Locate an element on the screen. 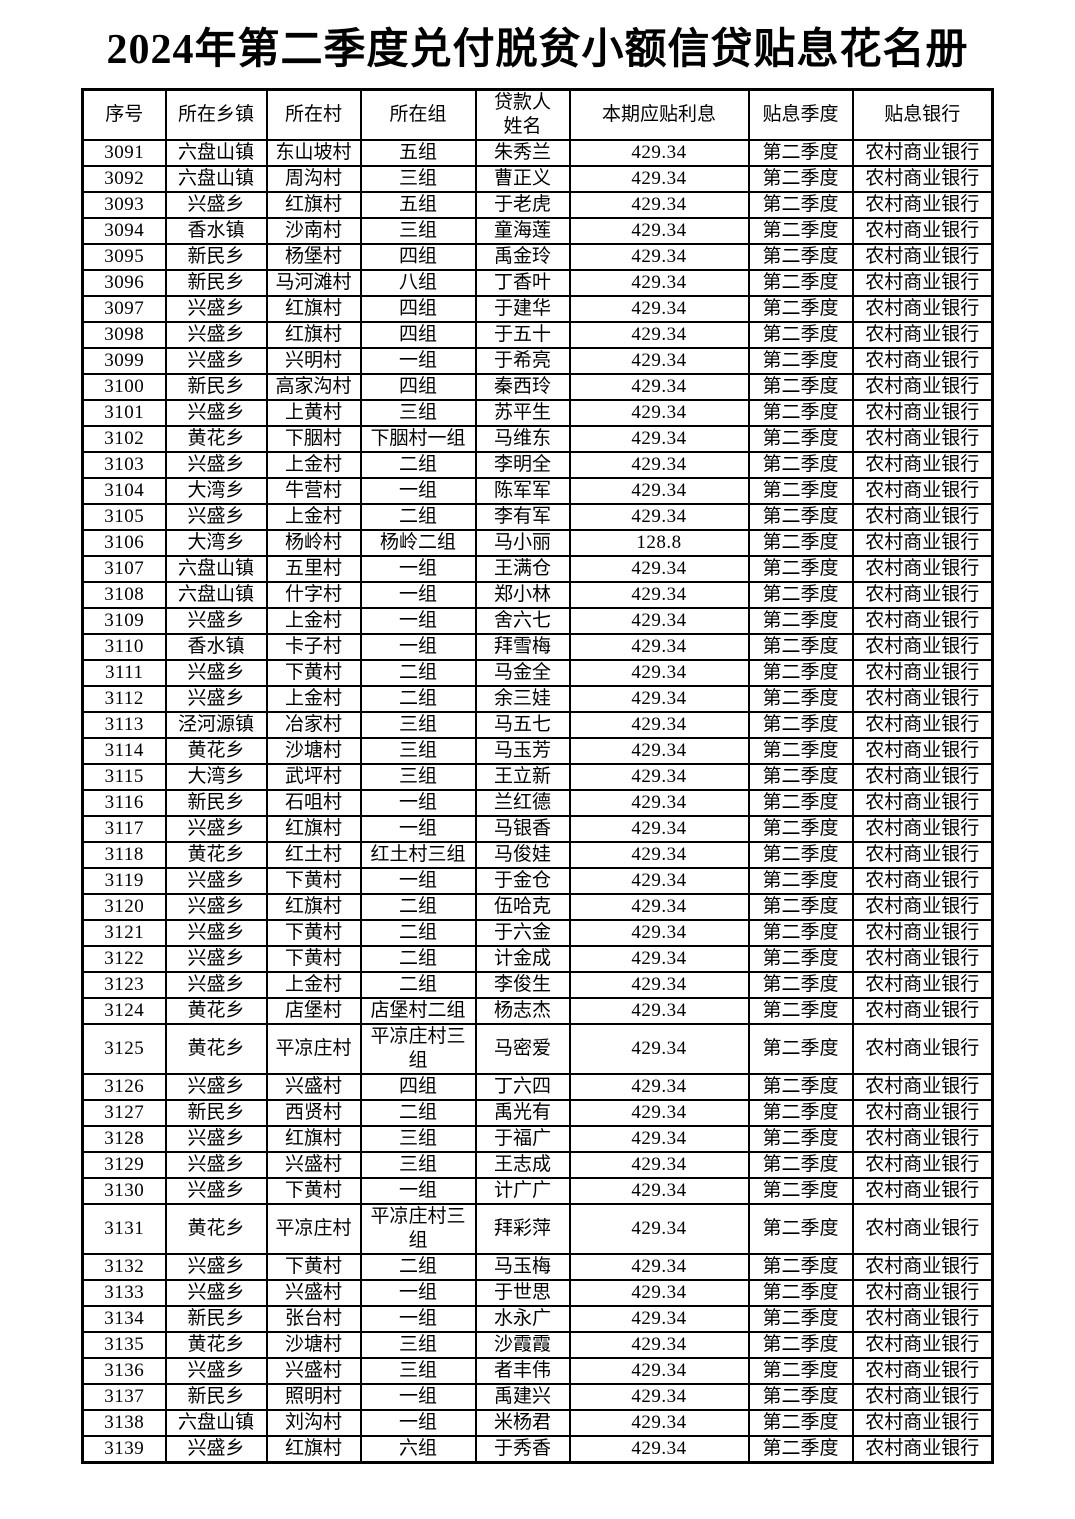 This screenshot has height=1519, width=1075. cell-village: 平凉庄村 is located at coordinates (313, 1049).